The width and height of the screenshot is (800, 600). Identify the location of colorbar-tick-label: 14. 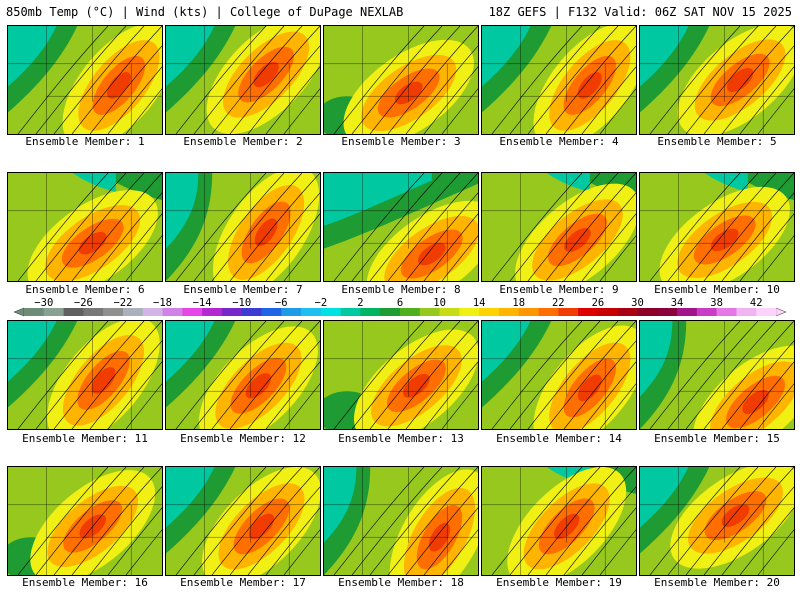
(479, 303).